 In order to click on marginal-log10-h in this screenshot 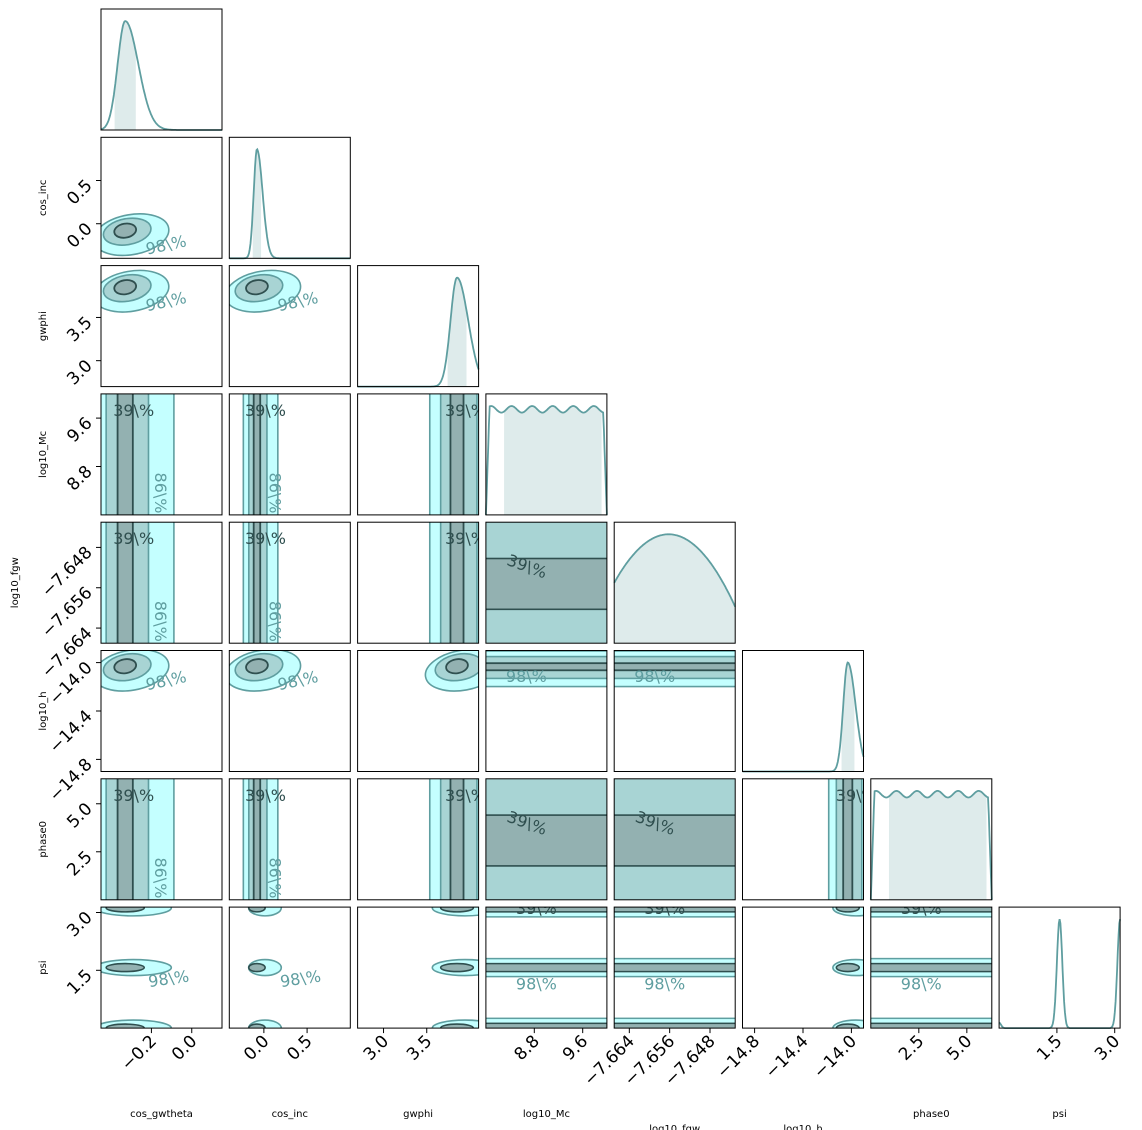, I will do `click(803, 711)`.